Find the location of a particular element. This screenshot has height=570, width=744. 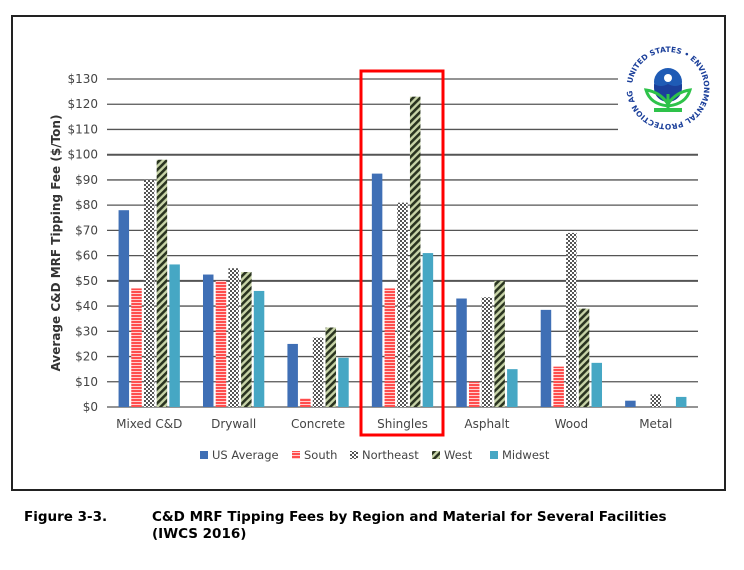

legend-item: Northeast is located at coordinates (384, 455).